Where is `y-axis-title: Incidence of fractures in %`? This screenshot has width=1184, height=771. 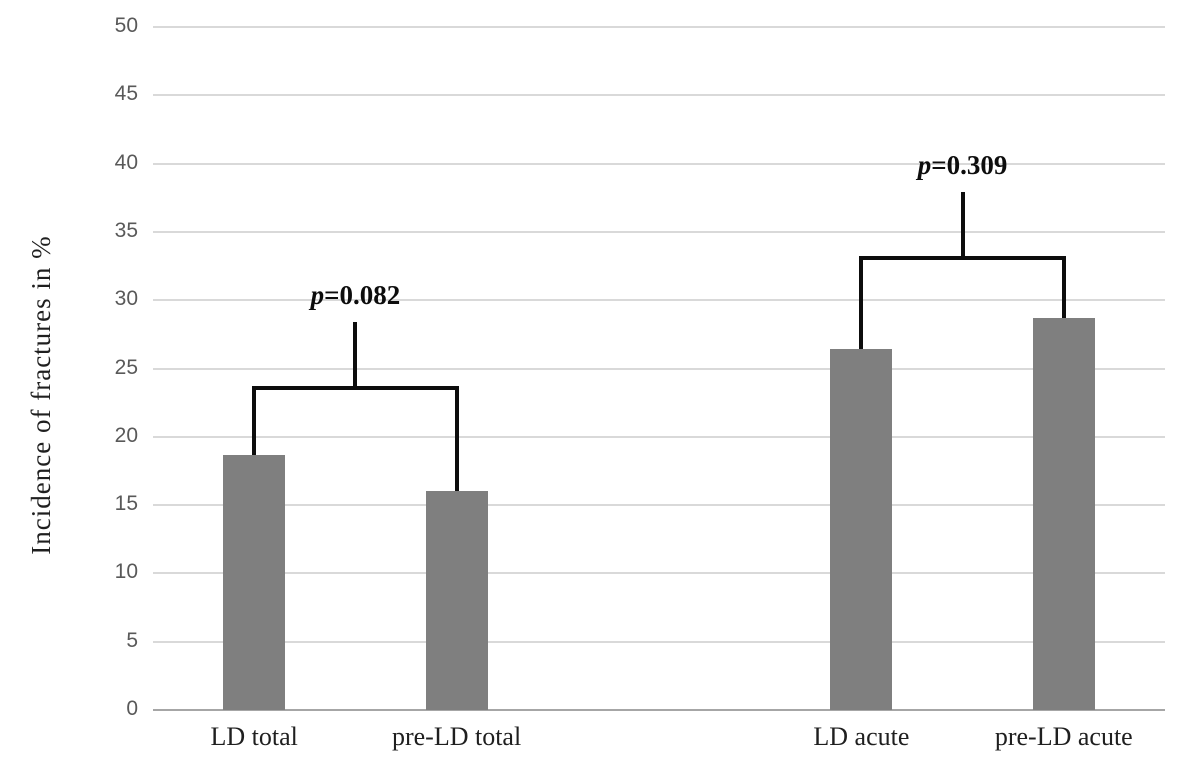
y-axis-title: Incidence of fractures in % is located at coordinates (41, 395).